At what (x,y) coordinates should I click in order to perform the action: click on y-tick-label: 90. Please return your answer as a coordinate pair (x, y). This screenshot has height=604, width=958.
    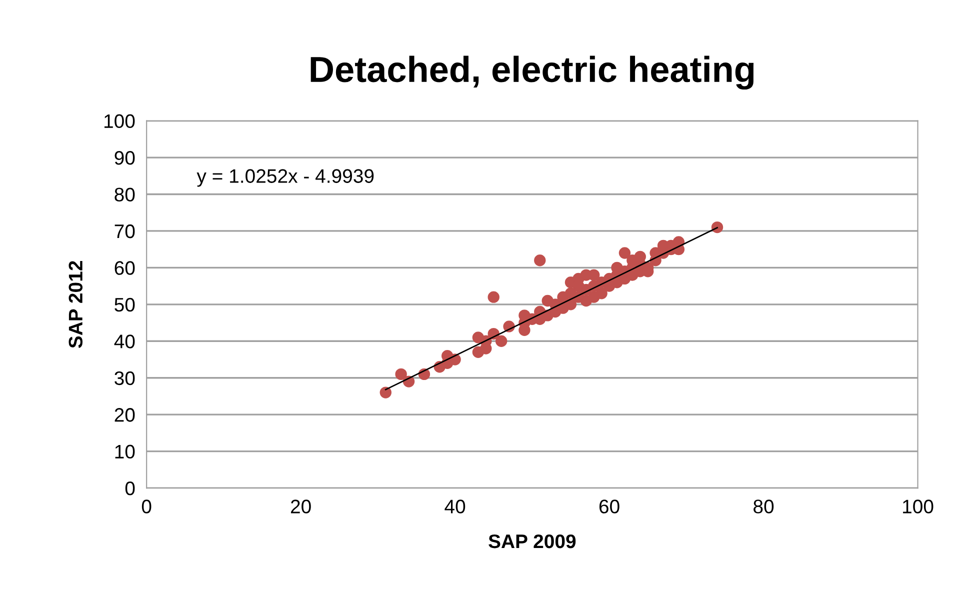
    Looking at the image, I should click on (124, 157).